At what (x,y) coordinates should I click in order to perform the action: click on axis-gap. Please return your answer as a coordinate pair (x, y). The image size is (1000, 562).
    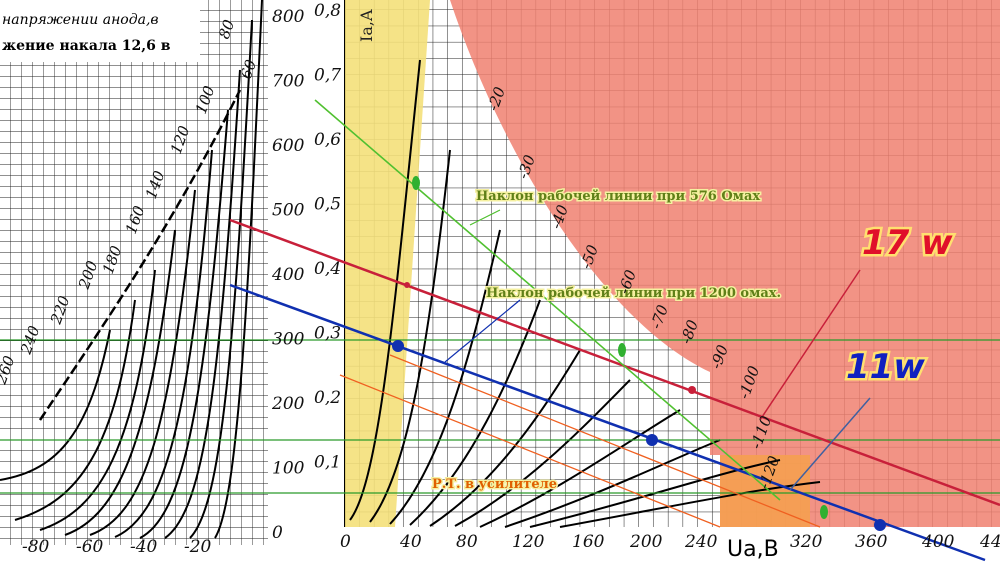
    Looking at the image, I should click on (306, 272).